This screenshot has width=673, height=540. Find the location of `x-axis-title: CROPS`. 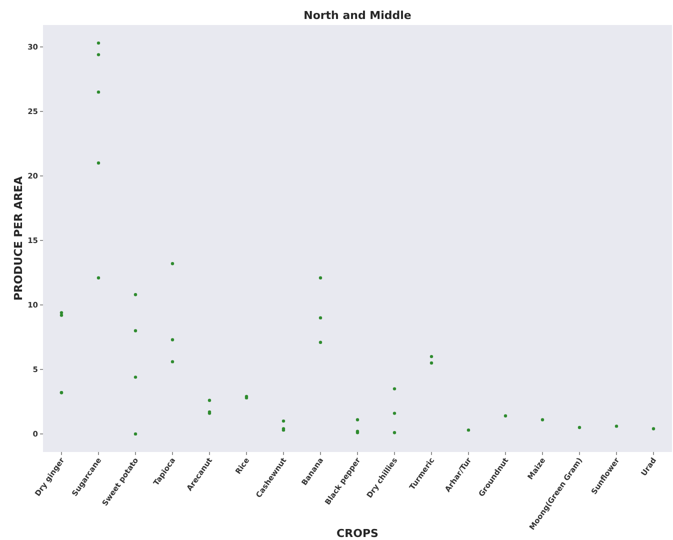

x-axis-title: CROPS is located at coordinates (357, 533).